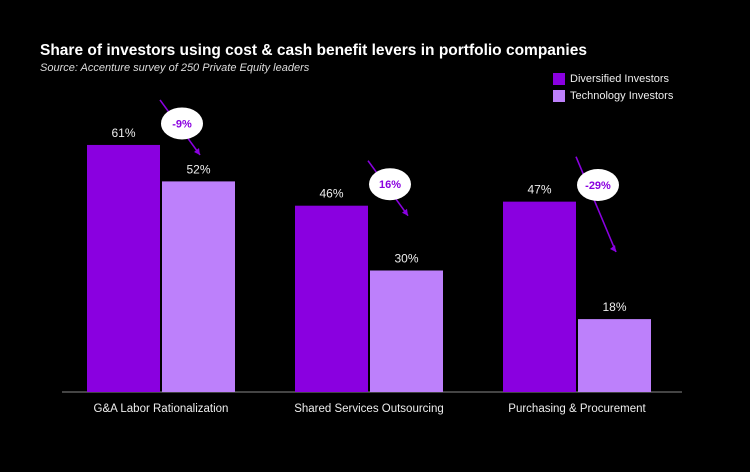 Image resolution: width=750 pixels, height=472 pixels. I want to click on data-label: 52%, so click(198, 169).